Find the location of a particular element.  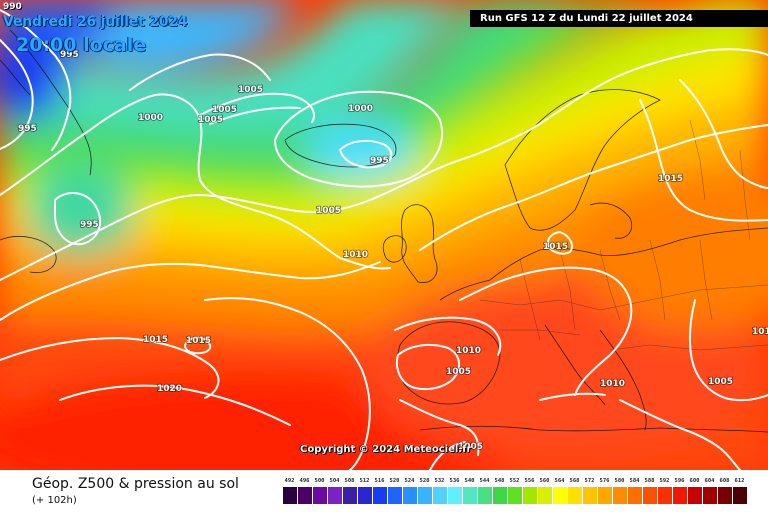

scale-tick-label: 568 is located at coordinates (574, 481).